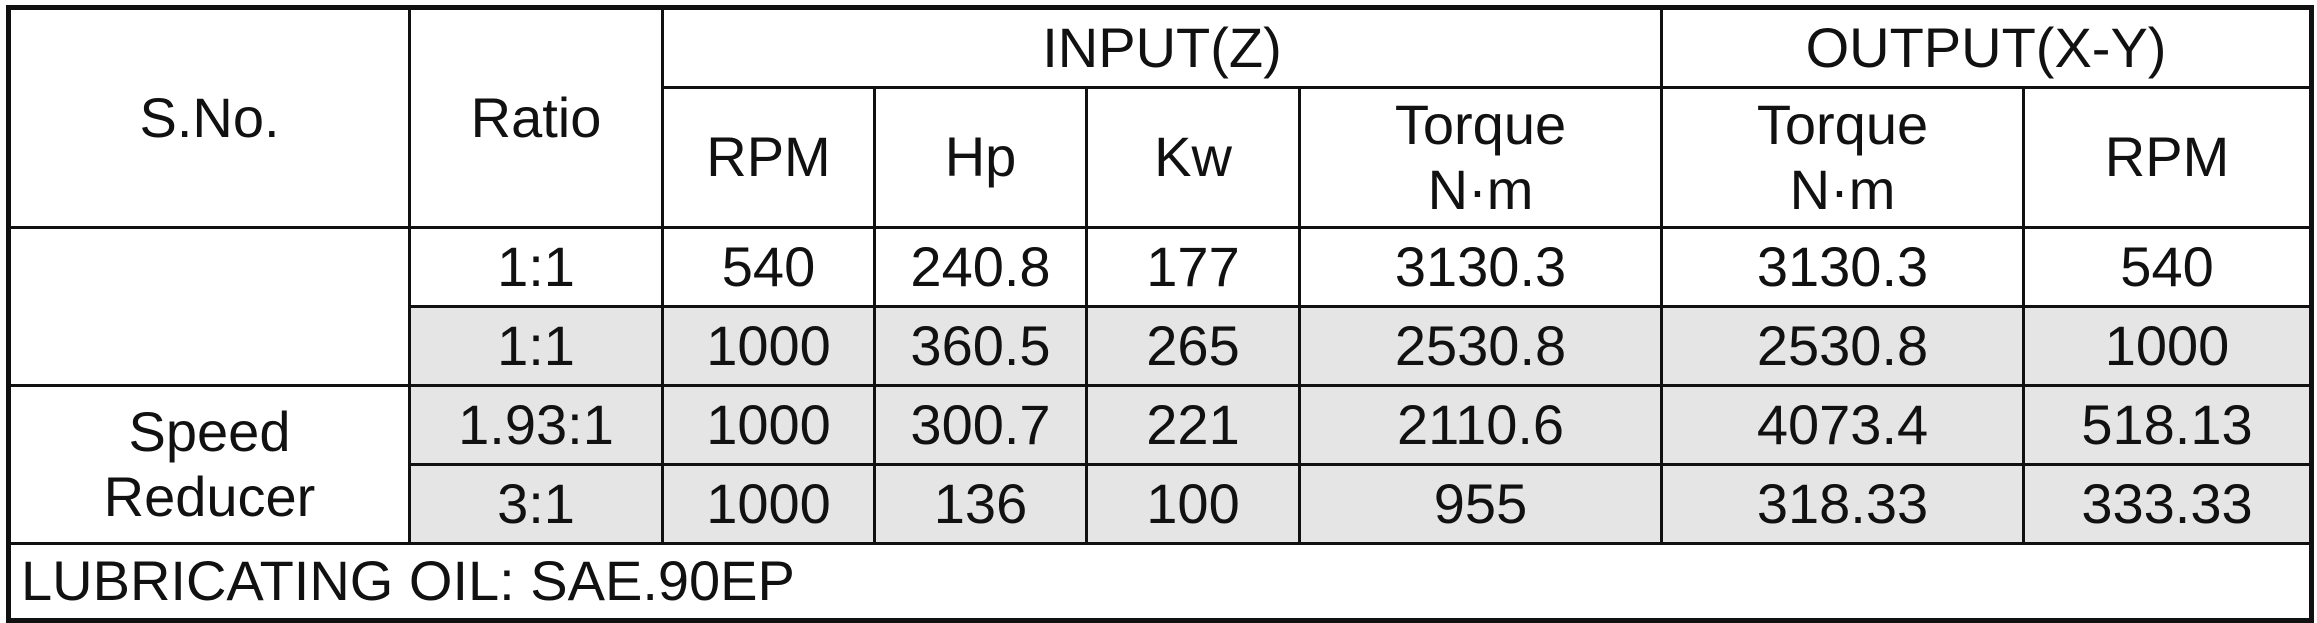  I want to click on header-output-rpm: RPM, so click(2168, 157).